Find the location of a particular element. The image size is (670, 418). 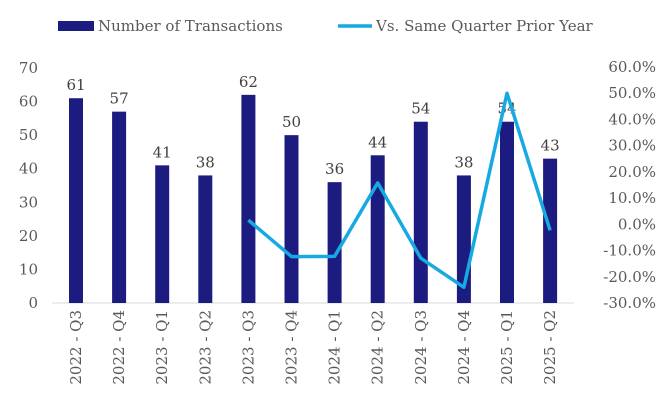

right-tick-label: -30.0% is located at coordinates (629, 303).